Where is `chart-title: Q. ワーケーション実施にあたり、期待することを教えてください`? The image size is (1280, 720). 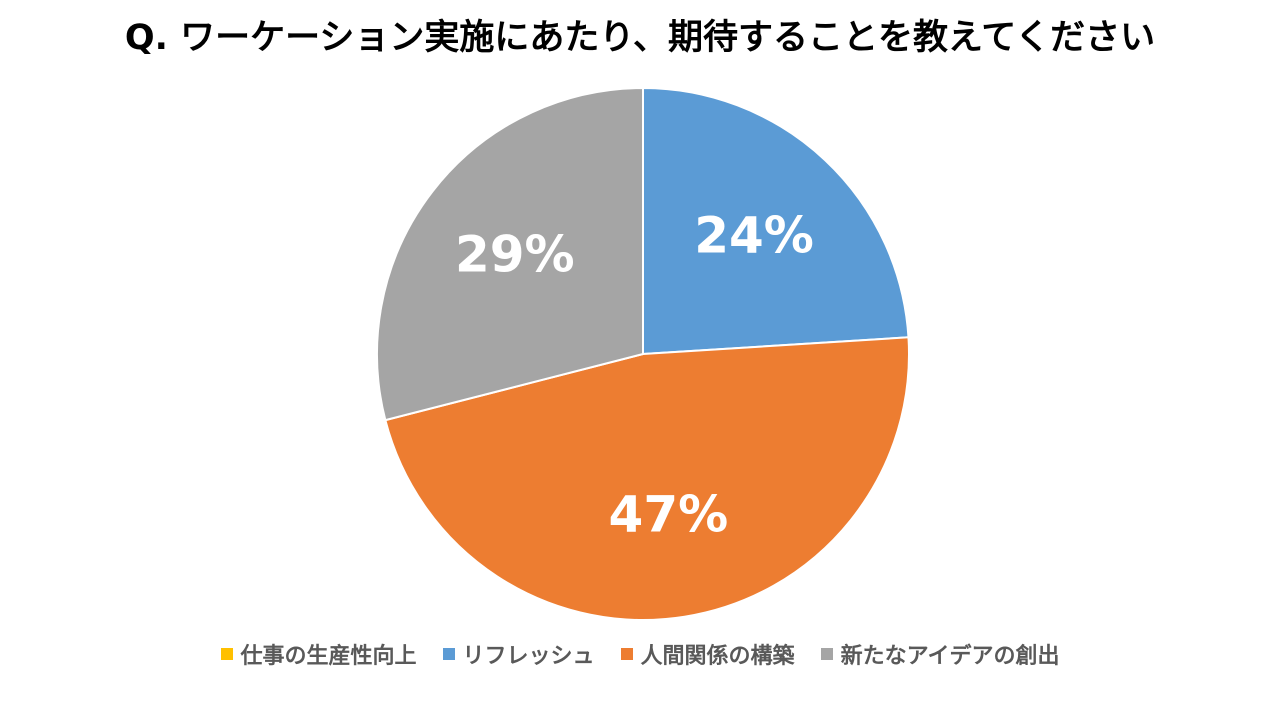
chart-title: Q. ワーケーション実施にあたり、期待することを教えてください is located at coordinates (640, 38).